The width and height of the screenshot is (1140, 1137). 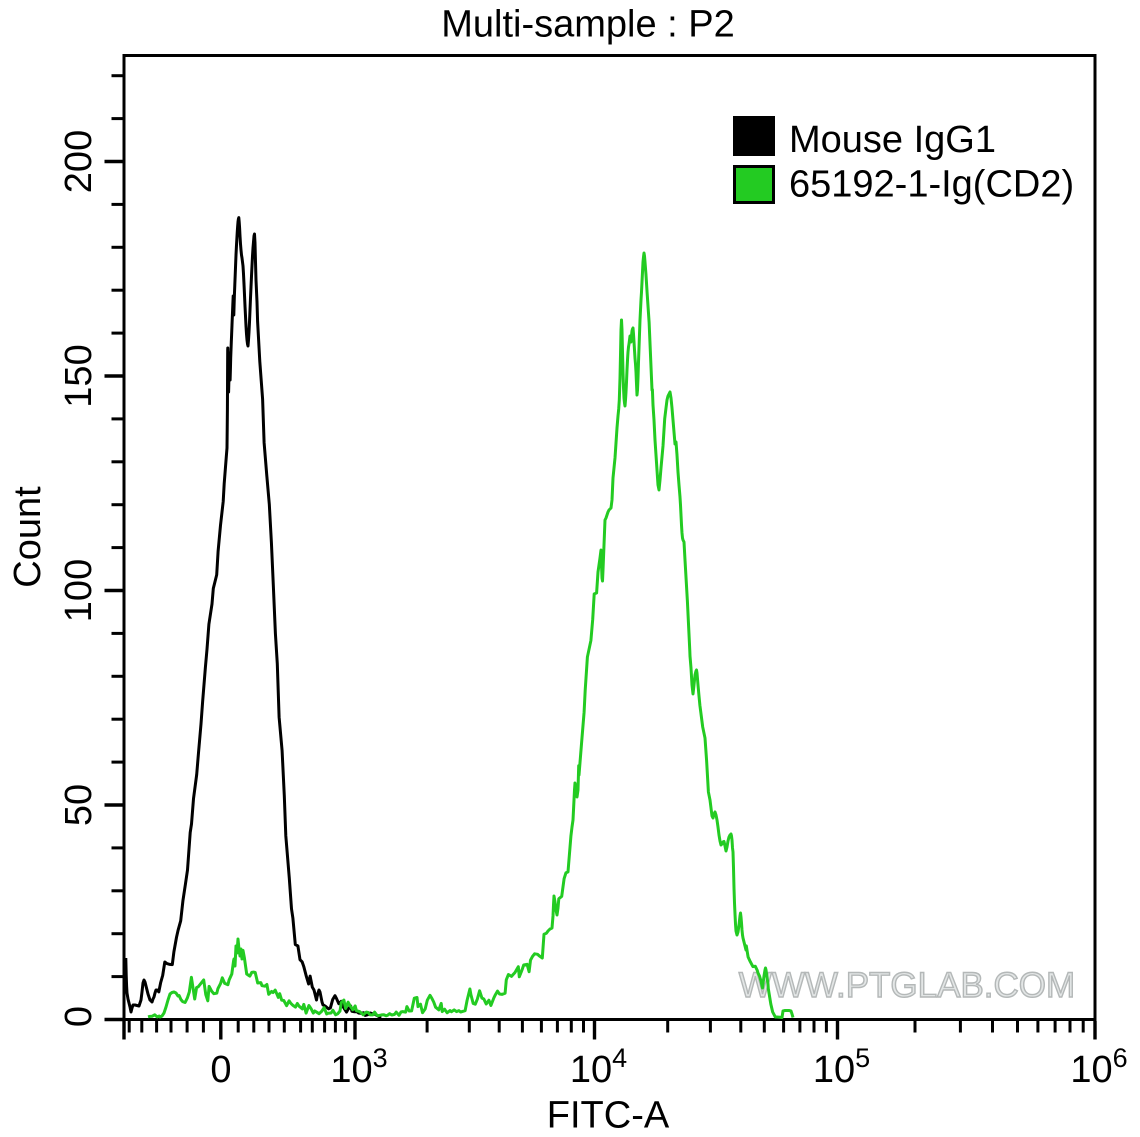 I want to click on svg-text: 65192-1-Ig(CD2), so click(x=931, y=185).